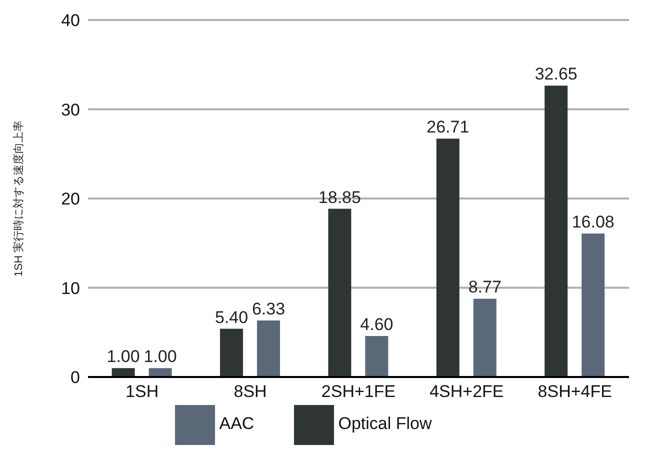 The width and height of the screenshot is (659, 453). What do you see at coordinates (75, 378) in the screenshot?
I see `y-tick-label: 0` at bounding box center [75, 378].